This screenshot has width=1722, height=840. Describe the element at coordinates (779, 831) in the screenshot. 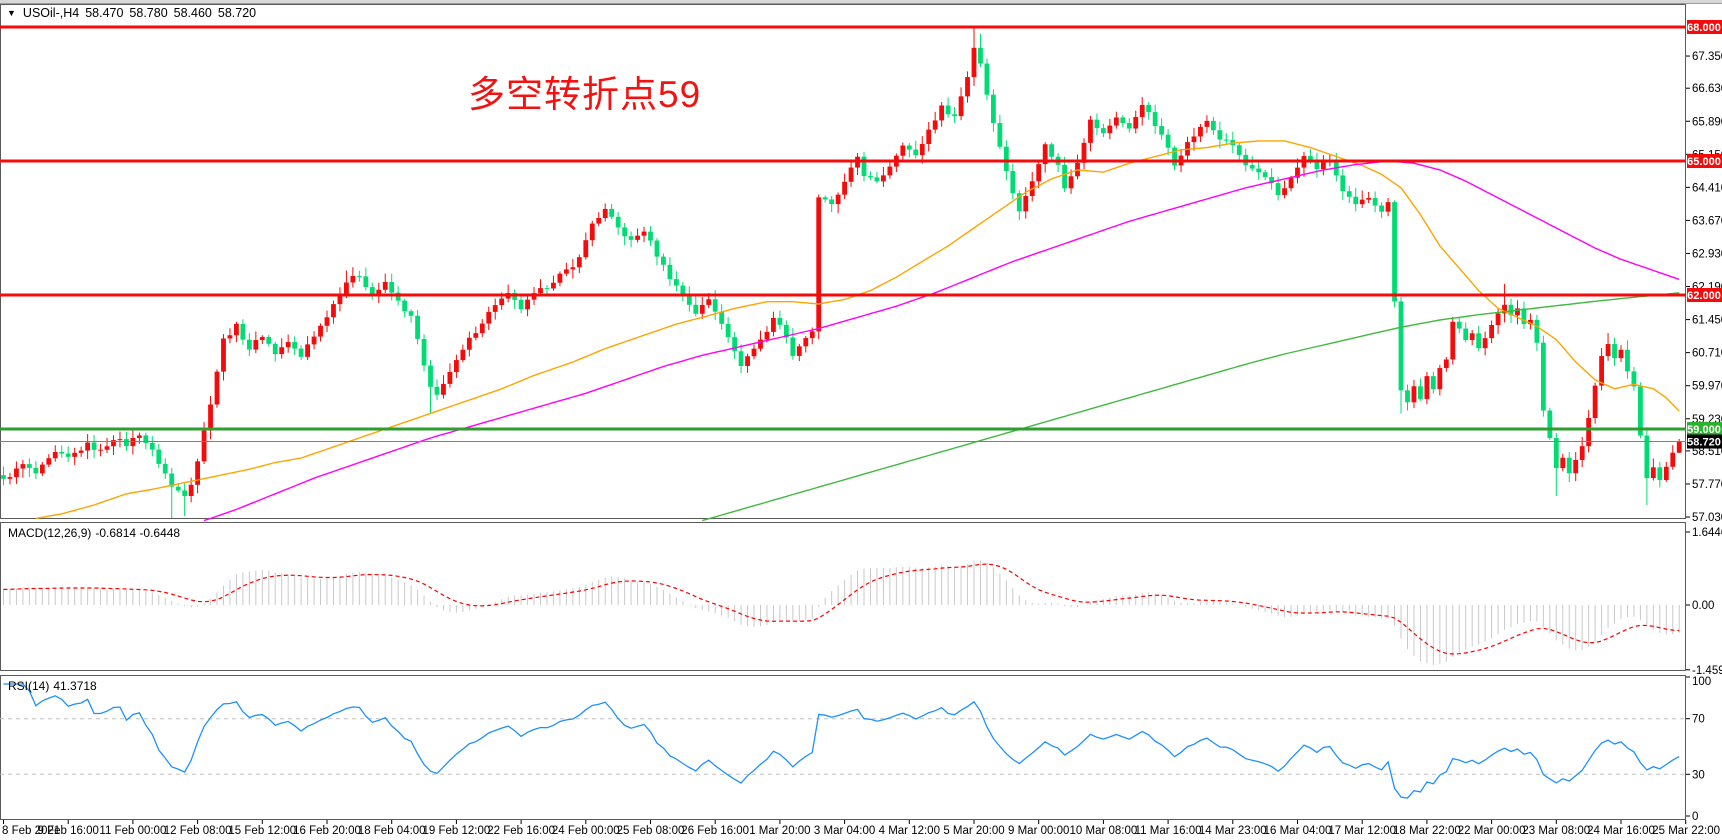

I see `time-label: 1 Mar 20:00` at that location.